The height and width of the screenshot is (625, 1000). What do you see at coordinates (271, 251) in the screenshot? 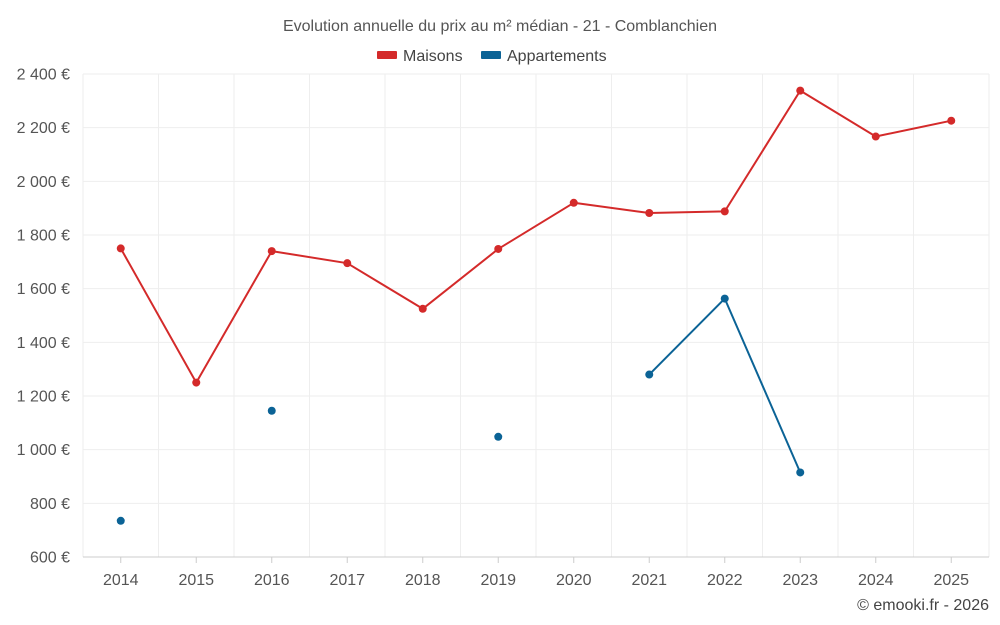
I see `data-point-maisons-2016: Maisons 2016` at bounding box center [271, 251].